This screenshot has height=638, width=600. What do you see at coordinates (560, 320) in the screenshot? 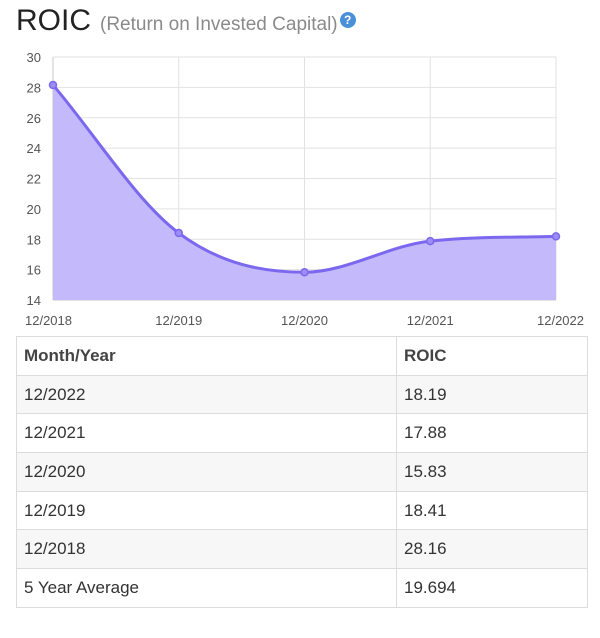
I see `x-tick-label: 12/2022` at bounding box center [560, 320].